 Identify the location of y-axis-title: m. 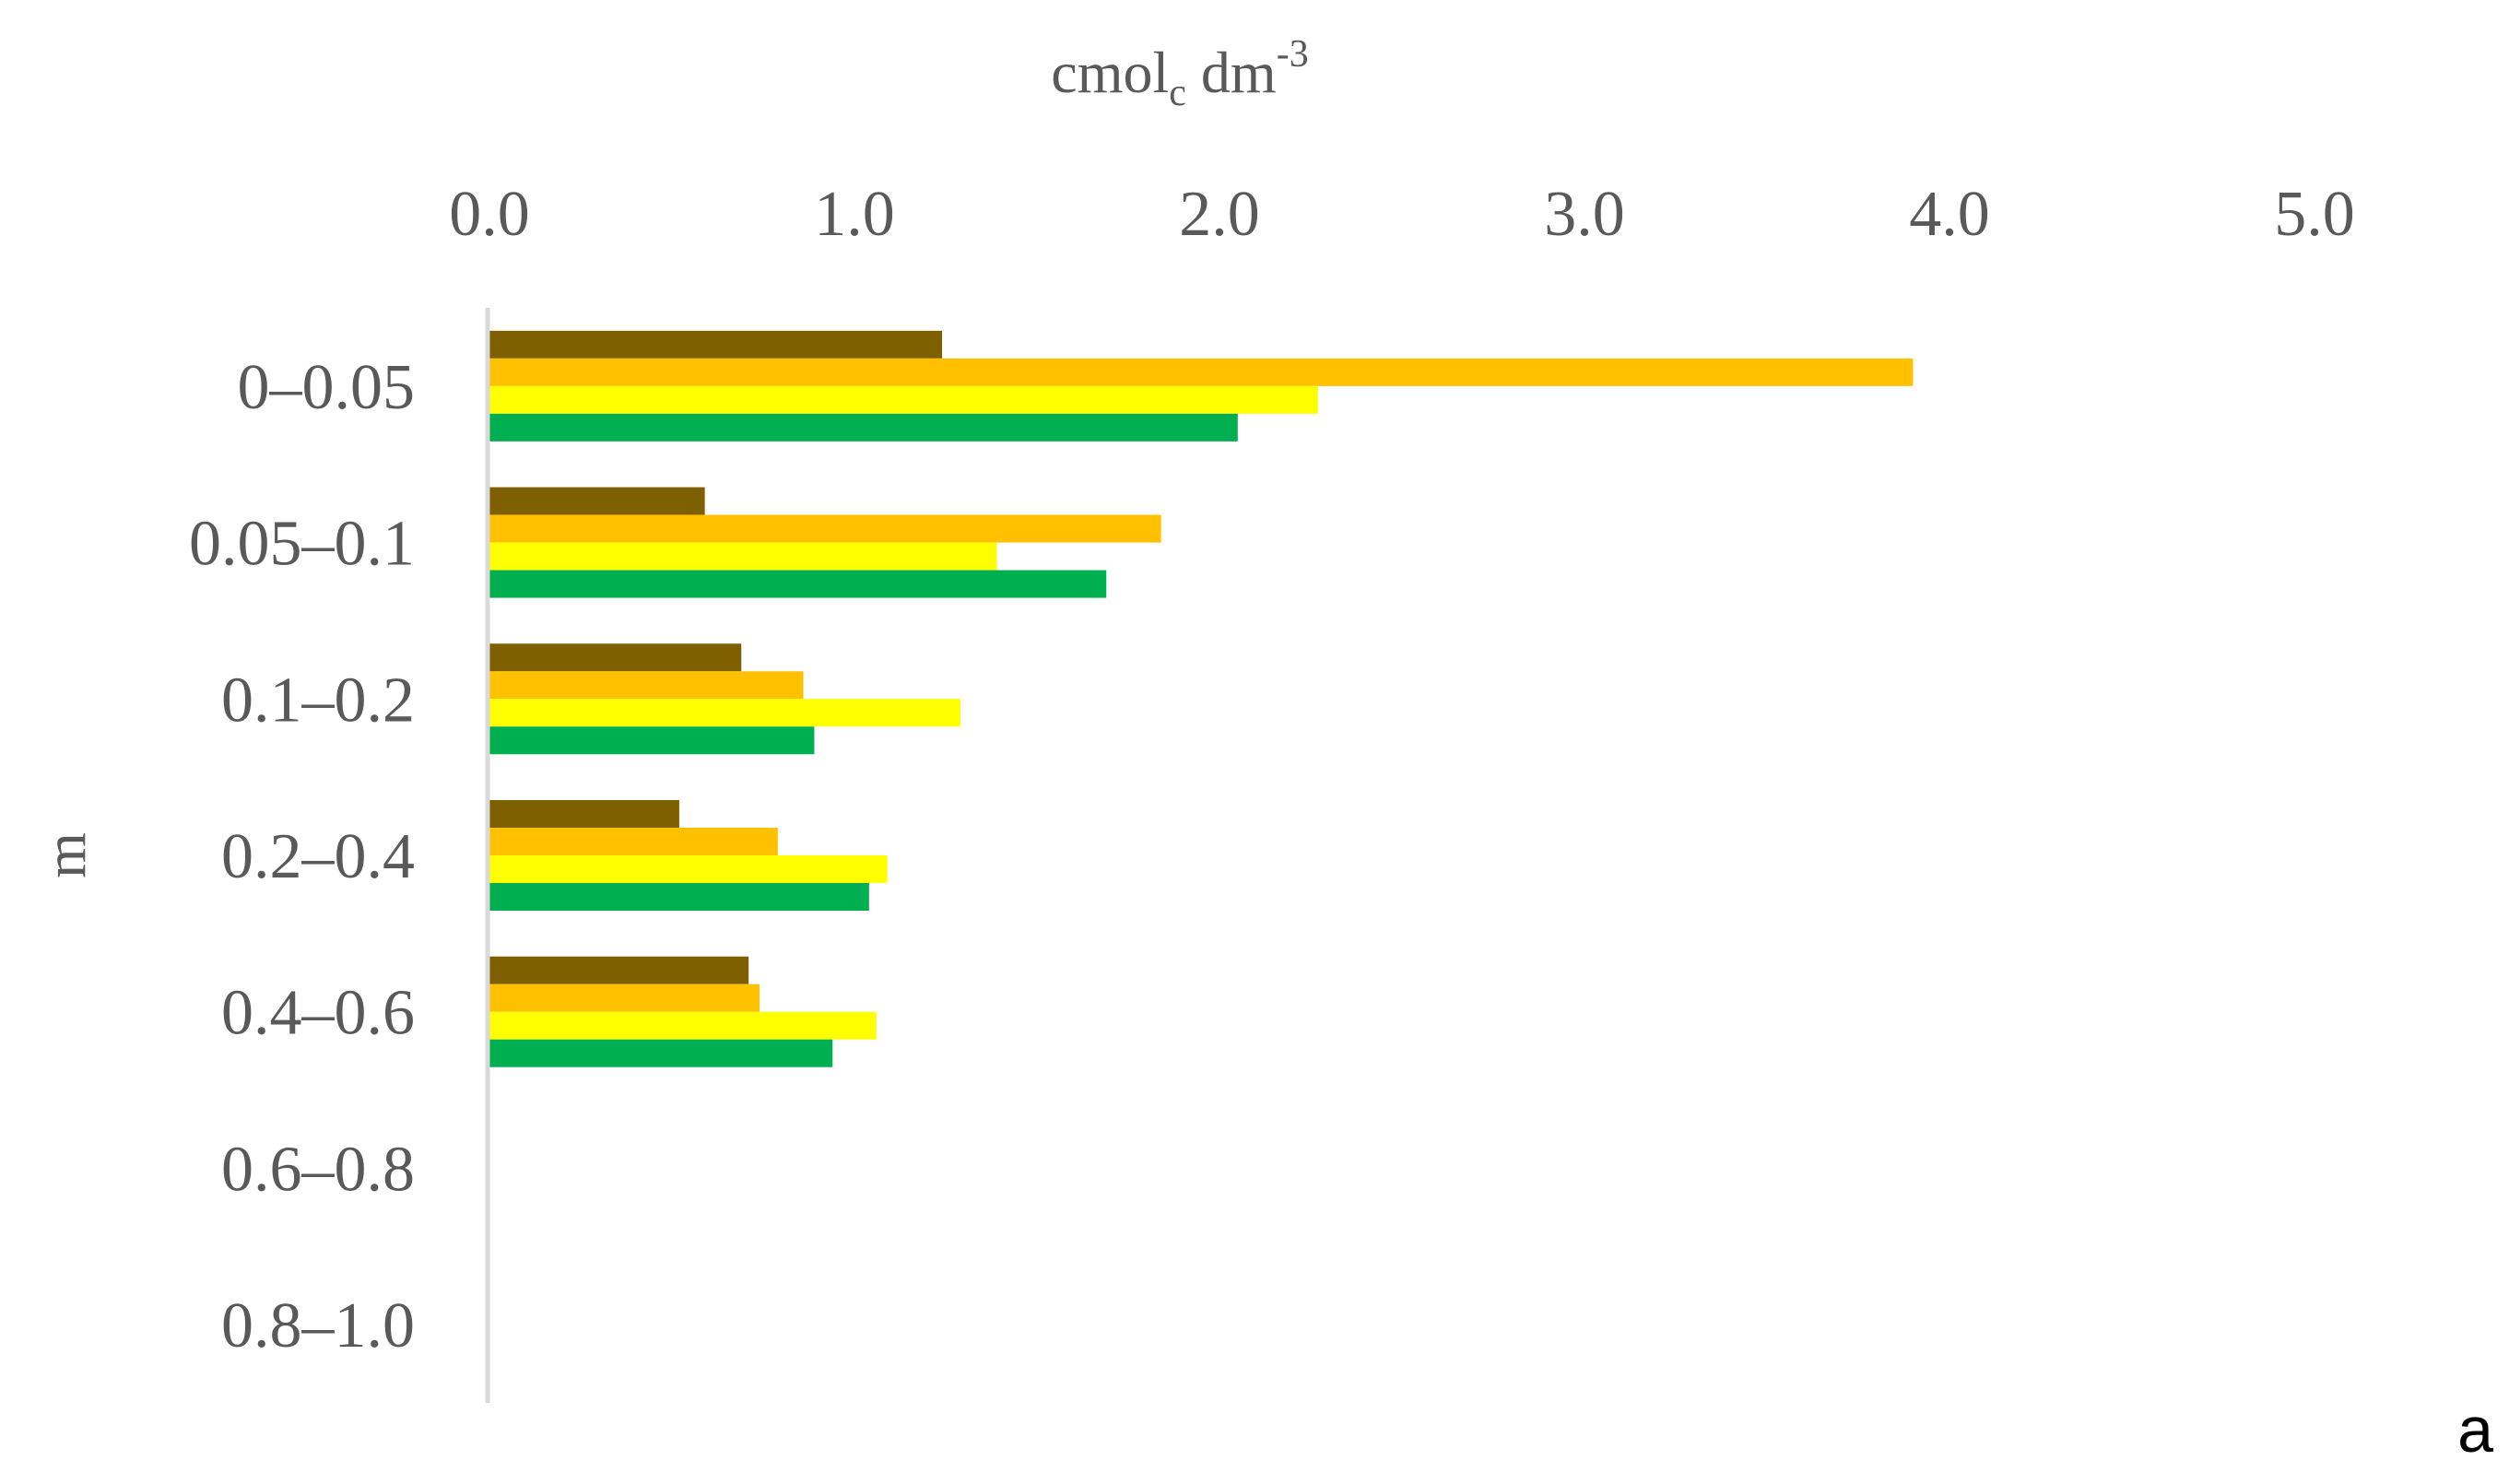
(65, 855).